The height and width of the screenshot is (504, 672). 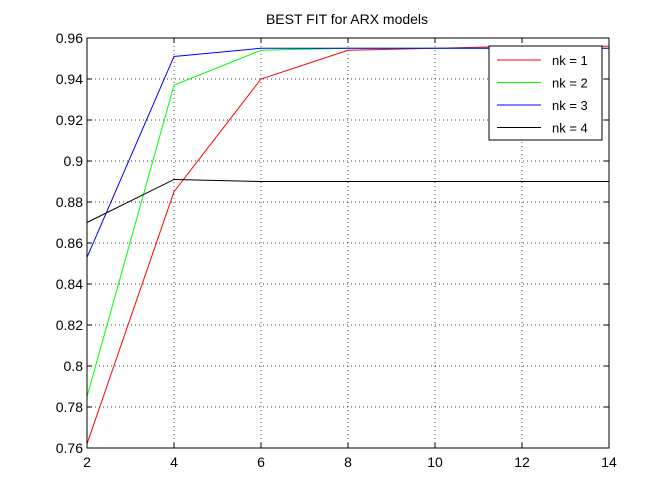 What do you see at coordinates (261, 462) in the screenshot?
I see `x-tick-label: 6` at bounding box center [261, 462].